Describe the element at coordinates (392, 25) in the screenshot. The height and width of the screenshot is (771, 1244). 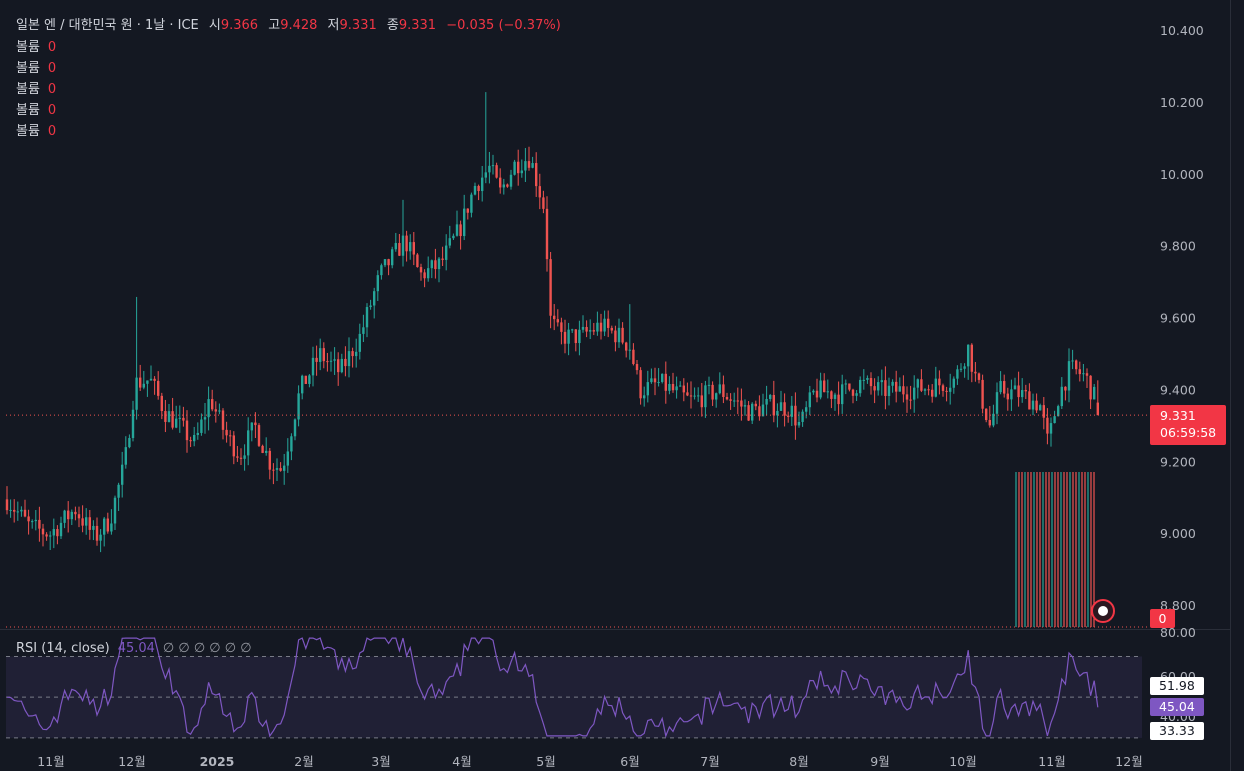
I see `close-label: 종` at that location.